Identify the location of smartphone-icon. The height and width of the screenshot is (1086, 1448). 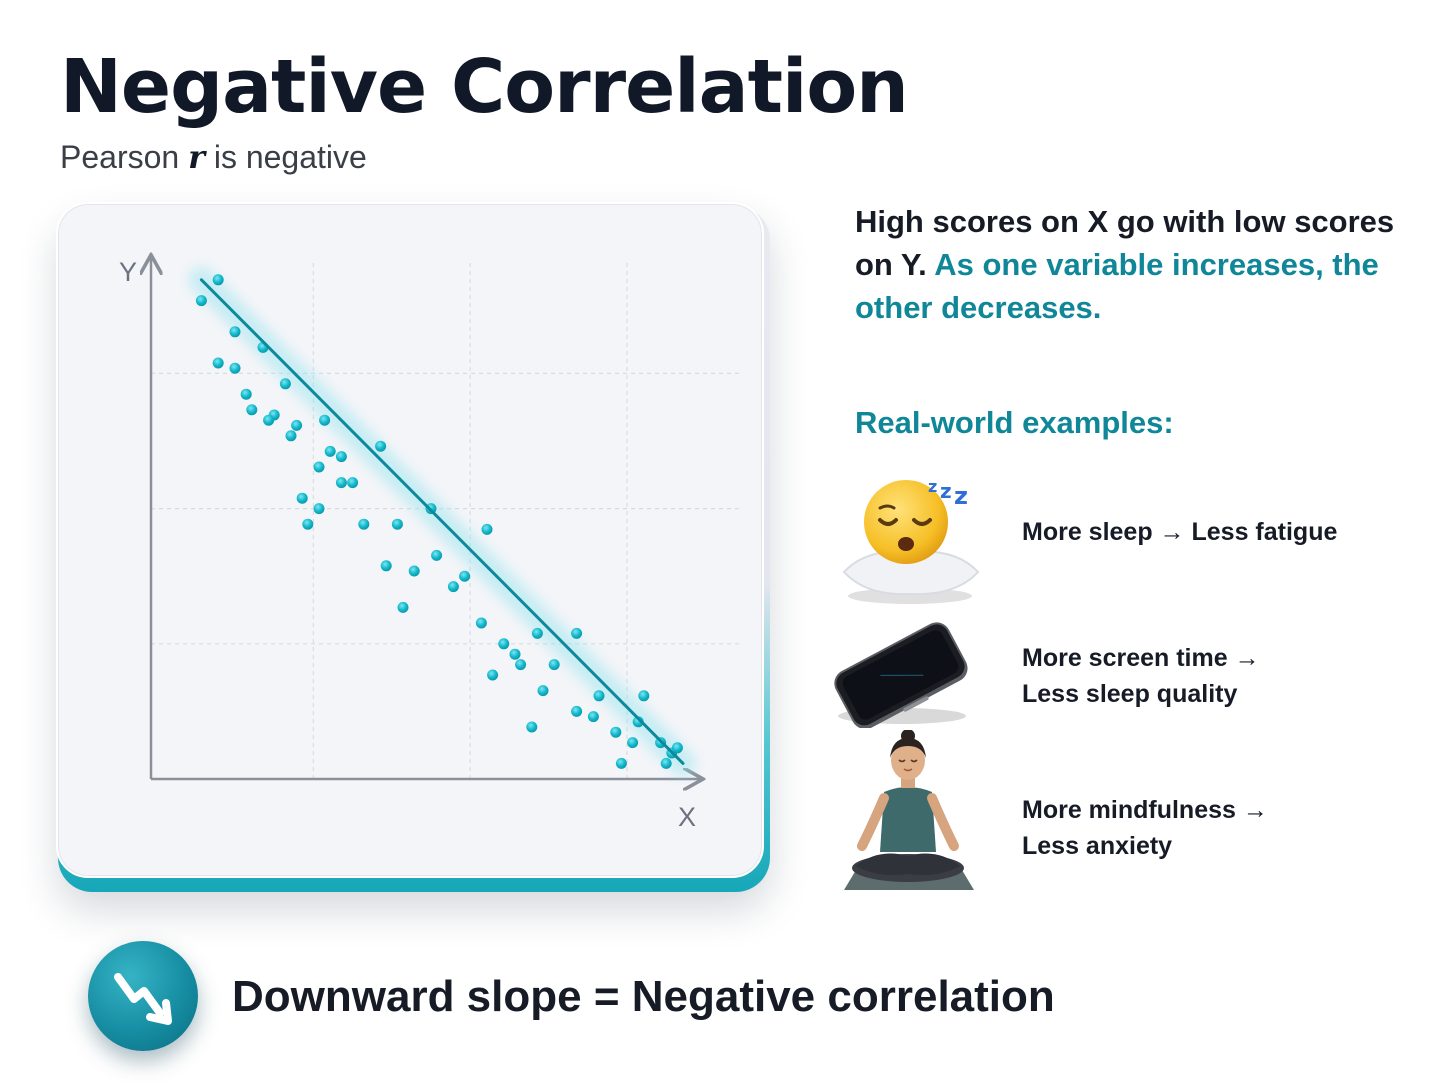
(901, 675).